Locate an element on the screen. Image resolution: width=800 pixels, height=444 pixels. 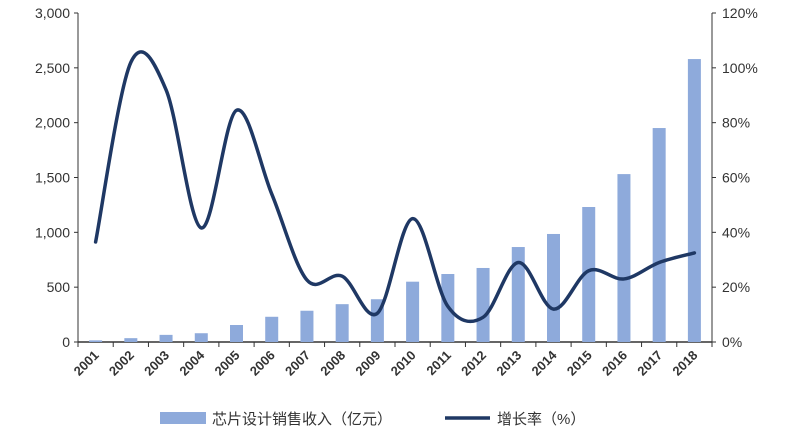
bar-2004 is located at coordinates (201, 337).